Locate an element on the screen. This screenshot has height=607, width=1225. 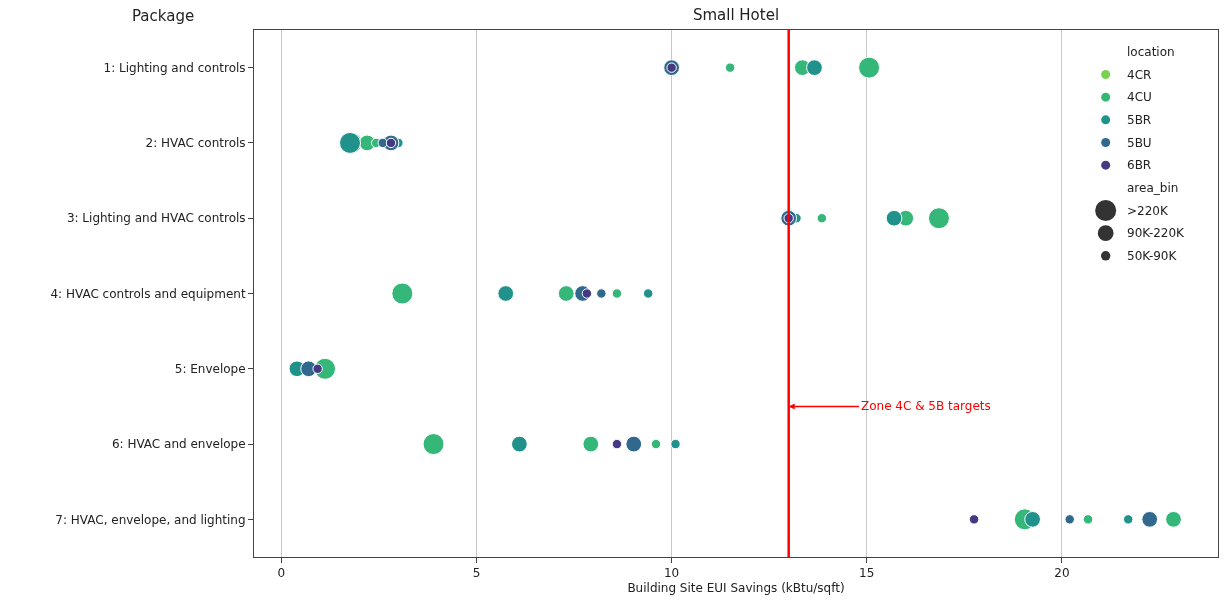
legend-label: 5BU is located at coordinates (1139, 143).